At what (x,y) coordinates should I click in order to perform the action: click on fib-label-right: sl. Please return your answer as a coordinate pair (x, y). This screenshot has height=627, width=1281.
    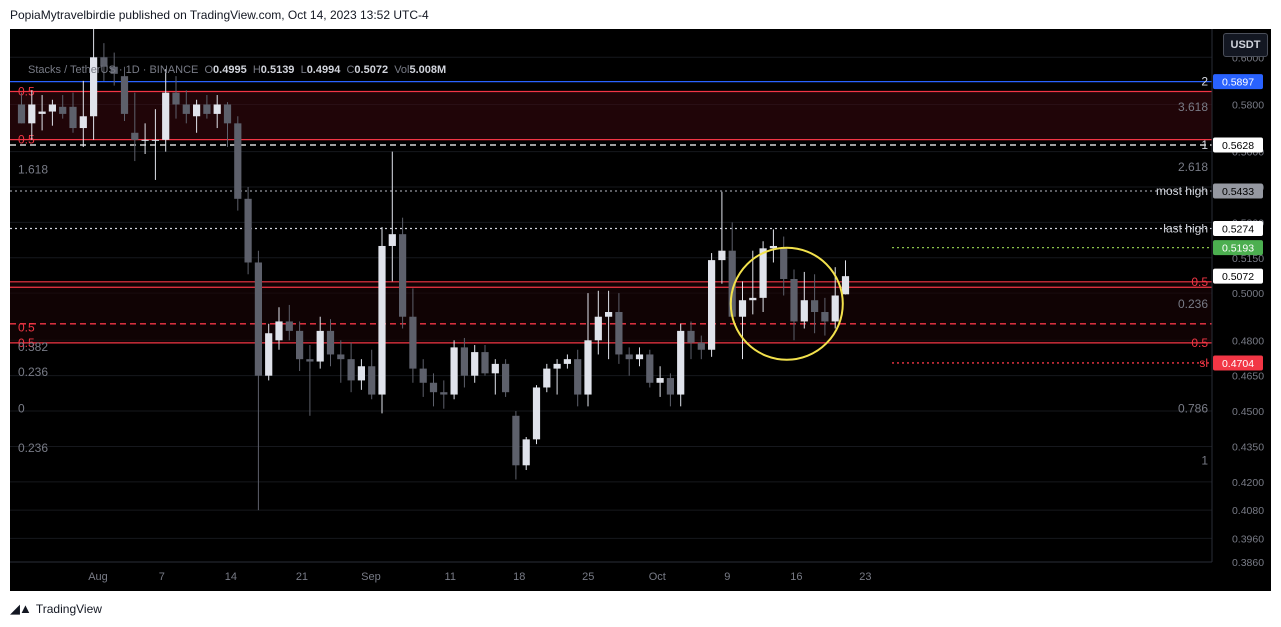
    Looking at the image, I should click on (1203, 363).